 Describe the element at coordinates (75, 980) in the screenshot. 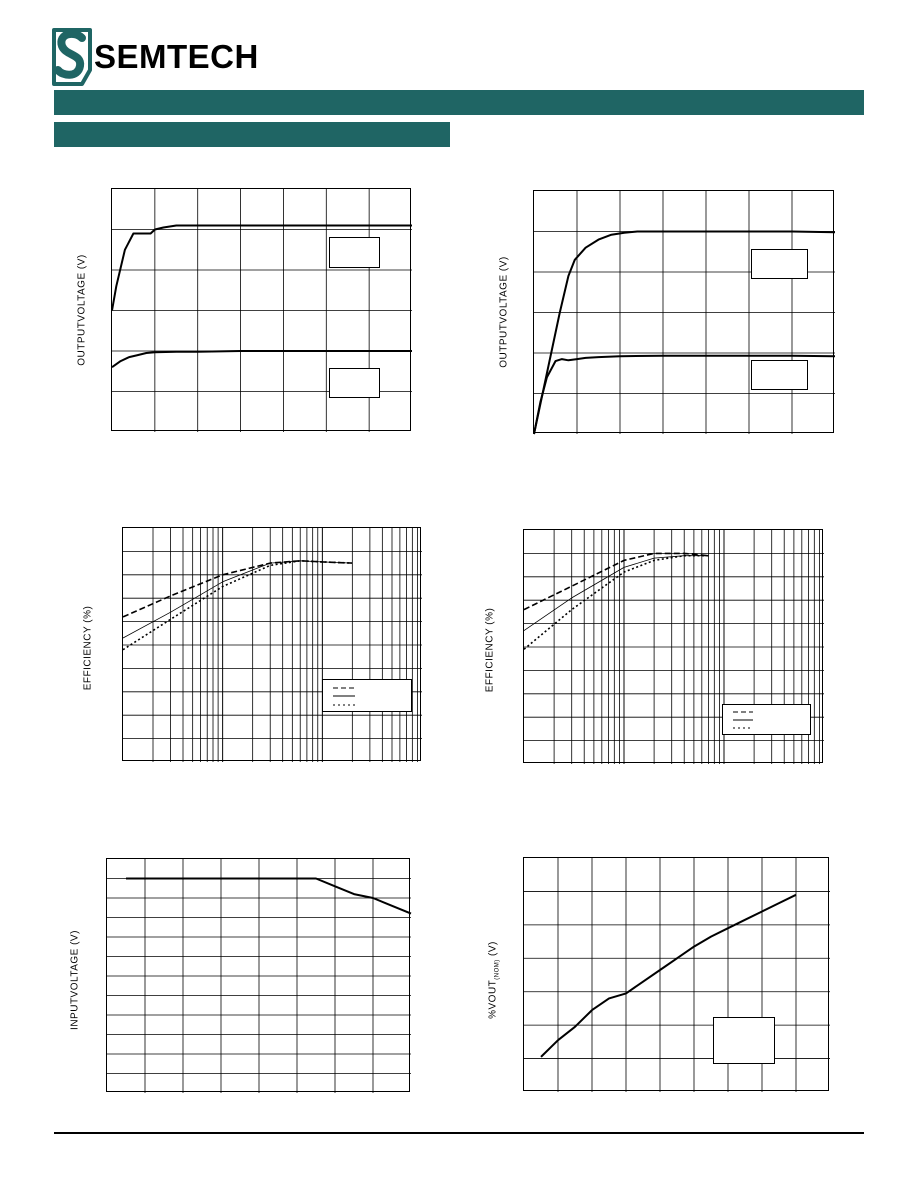

I see `y-axis-label: INPUTVOLTAGE (V)` at that location.